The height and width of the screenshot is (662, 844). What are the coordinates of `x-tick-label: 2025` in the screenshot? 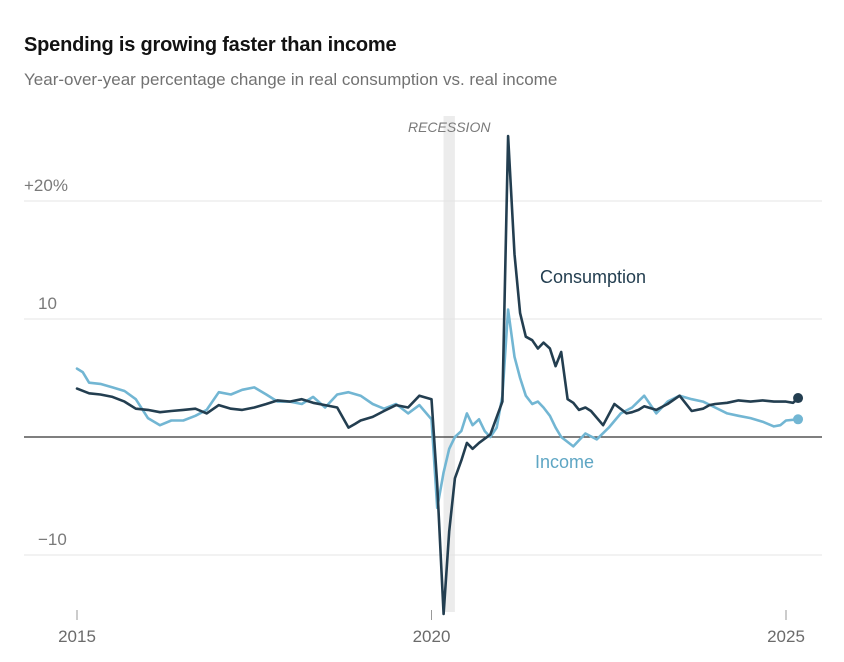 It's located at (786, 636).